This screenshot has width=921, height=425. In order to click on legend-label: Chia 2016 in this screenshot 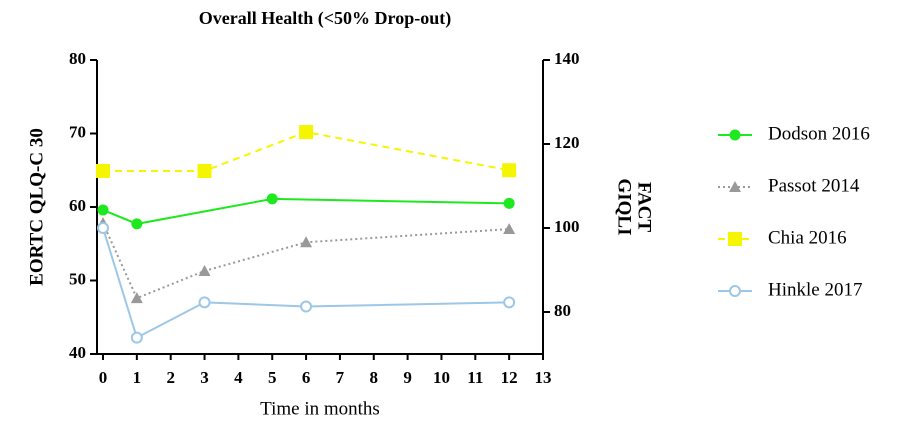, I will do `click(807, 237)`.